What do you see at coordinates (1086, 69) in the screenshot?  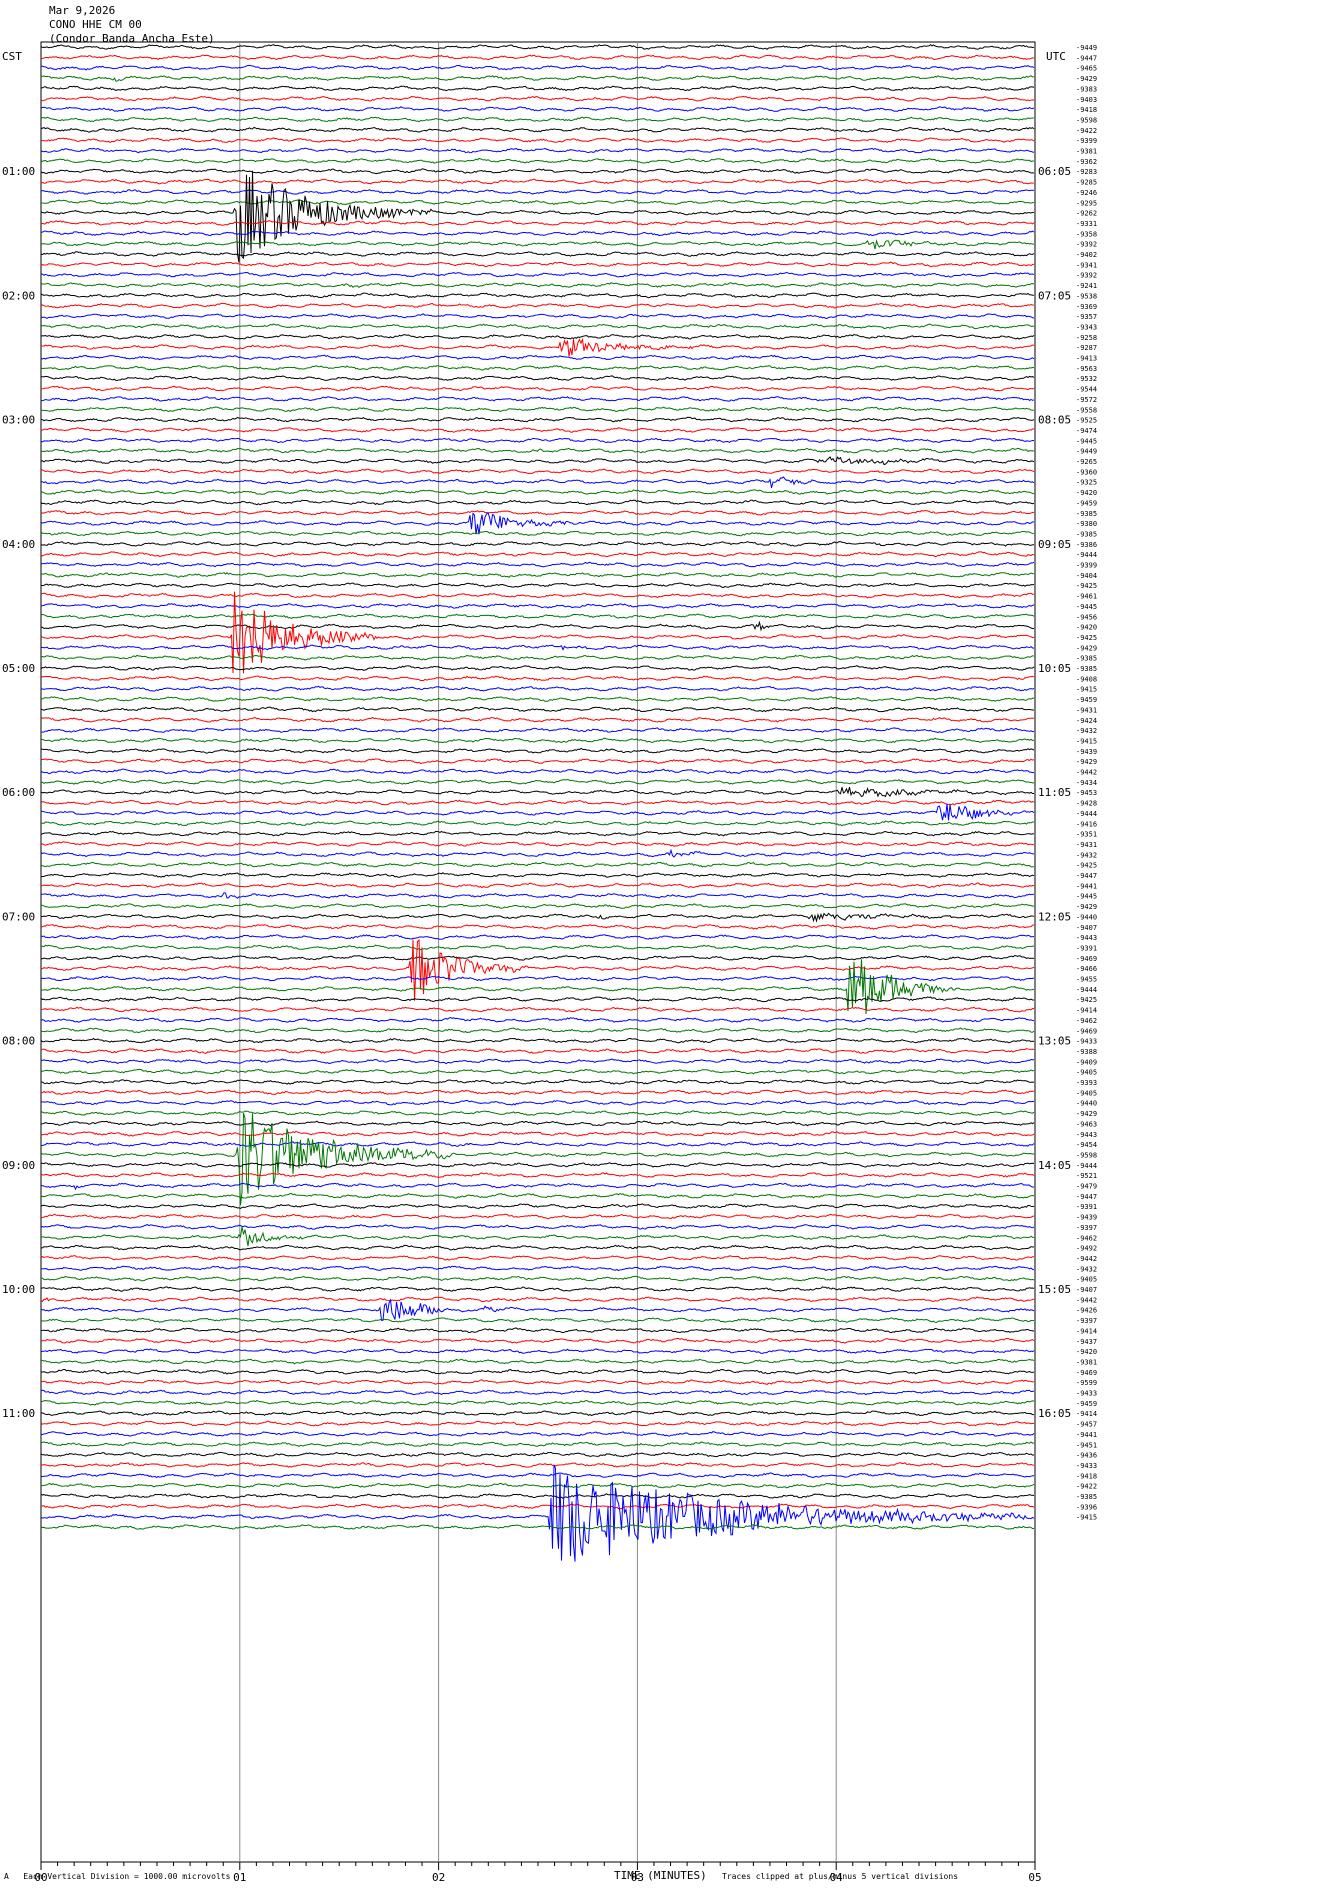 I see `trace-offset-label: -9465` at bounding box center [1086, 69].